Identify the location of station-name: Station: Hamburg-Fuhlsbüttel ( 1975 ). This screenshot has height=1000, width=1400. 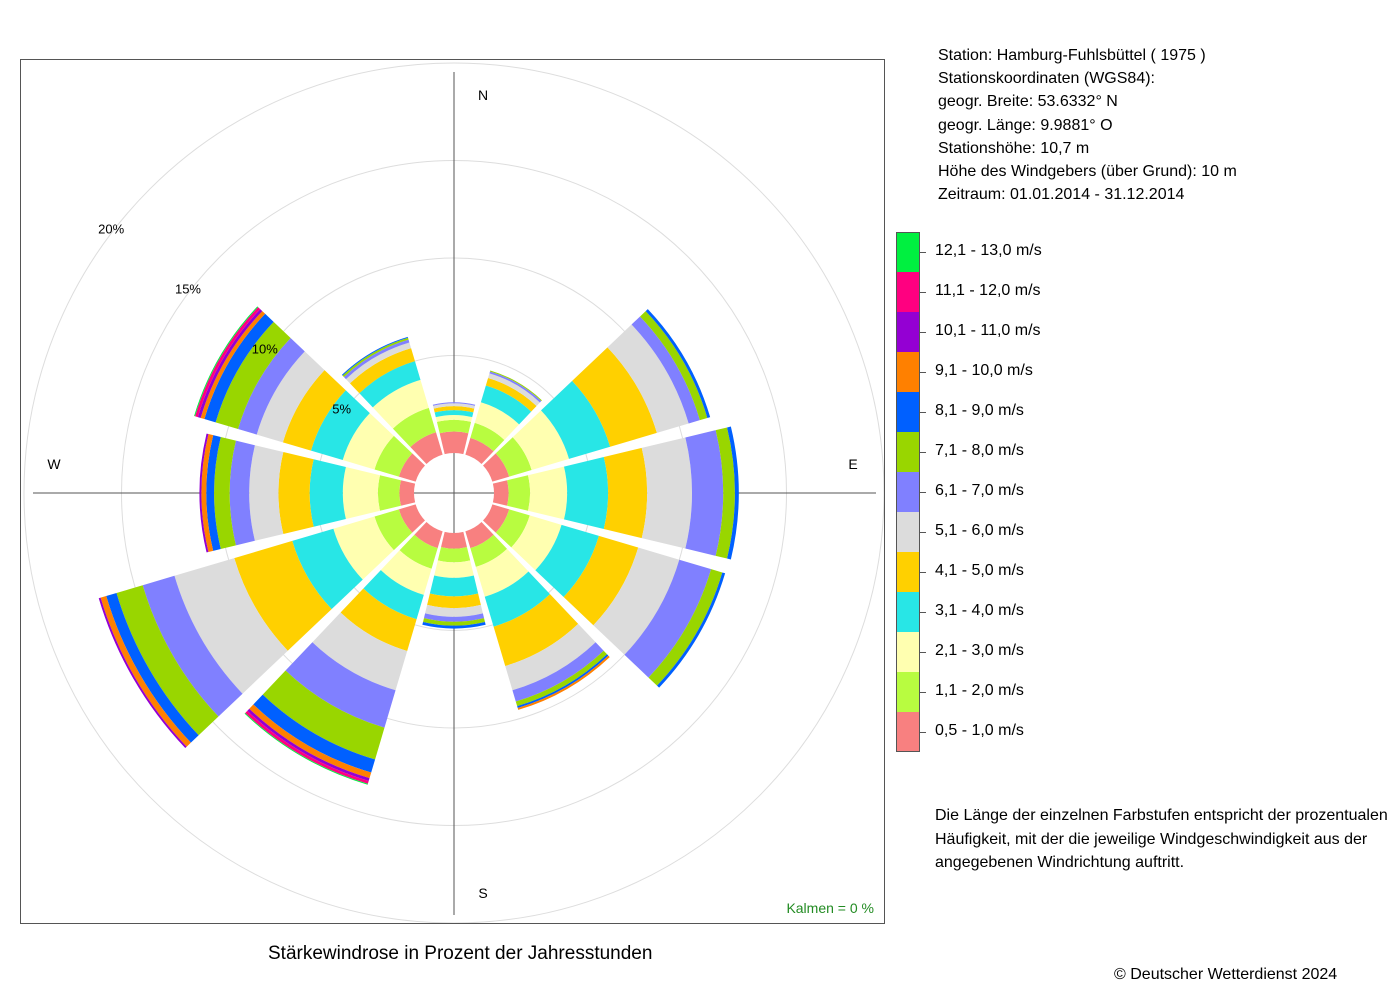
(1072, 55).